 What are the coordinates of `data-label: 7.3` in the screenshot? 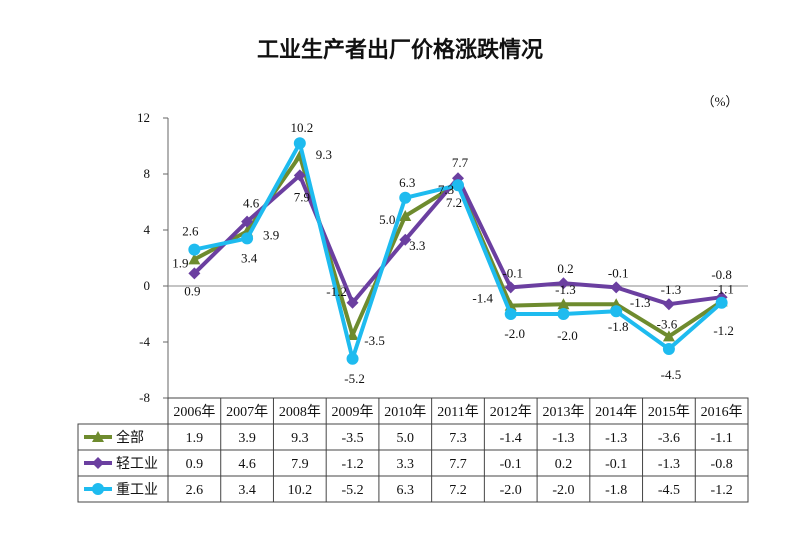 It's located at (446, 189).